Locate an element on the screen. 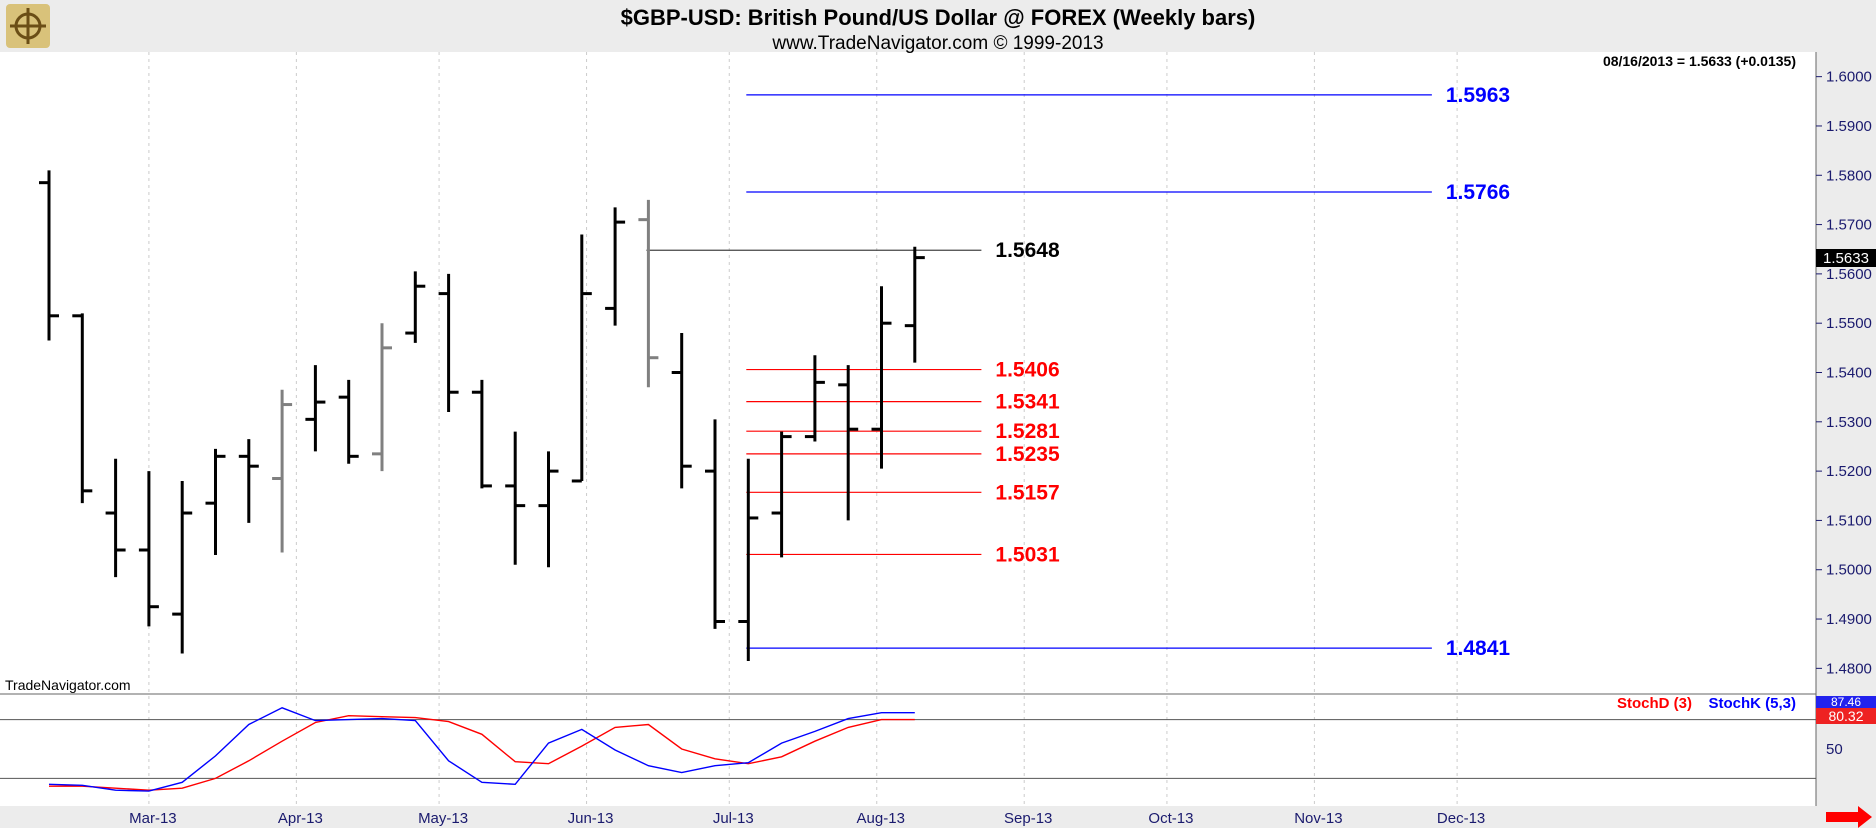  level-label: 1.5235 is located at coordinates (1027, 454).